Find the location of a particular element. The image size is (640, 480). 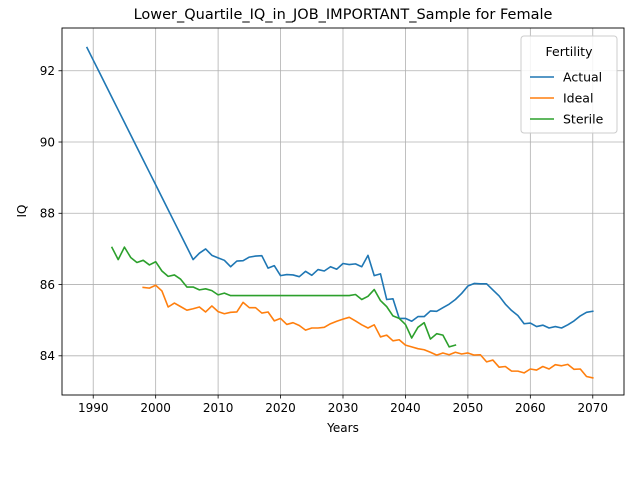

y-tick-label: 86 is located at coordinates (47, 285).